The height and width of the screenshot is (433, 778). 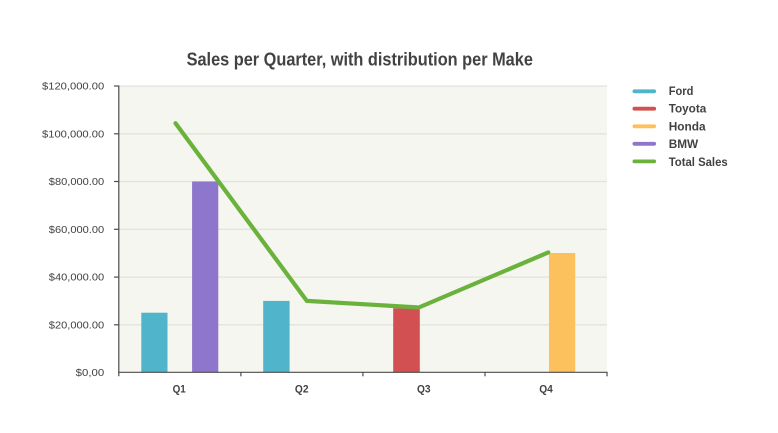 What do you see at coordinates (179, 389) in the screenshot?
I see `svg-text: Q1` at bounding box center [179, 389].